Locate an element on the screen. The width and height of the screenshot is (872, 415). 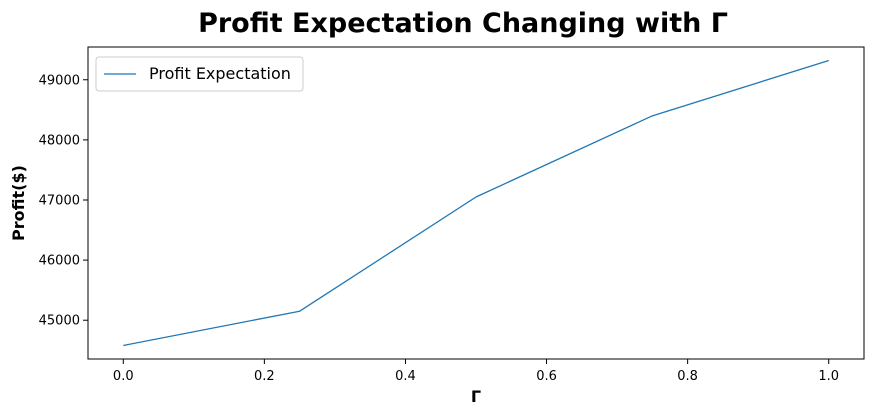
x-tick-label: 0.8 is located at coordinates (687, 376).